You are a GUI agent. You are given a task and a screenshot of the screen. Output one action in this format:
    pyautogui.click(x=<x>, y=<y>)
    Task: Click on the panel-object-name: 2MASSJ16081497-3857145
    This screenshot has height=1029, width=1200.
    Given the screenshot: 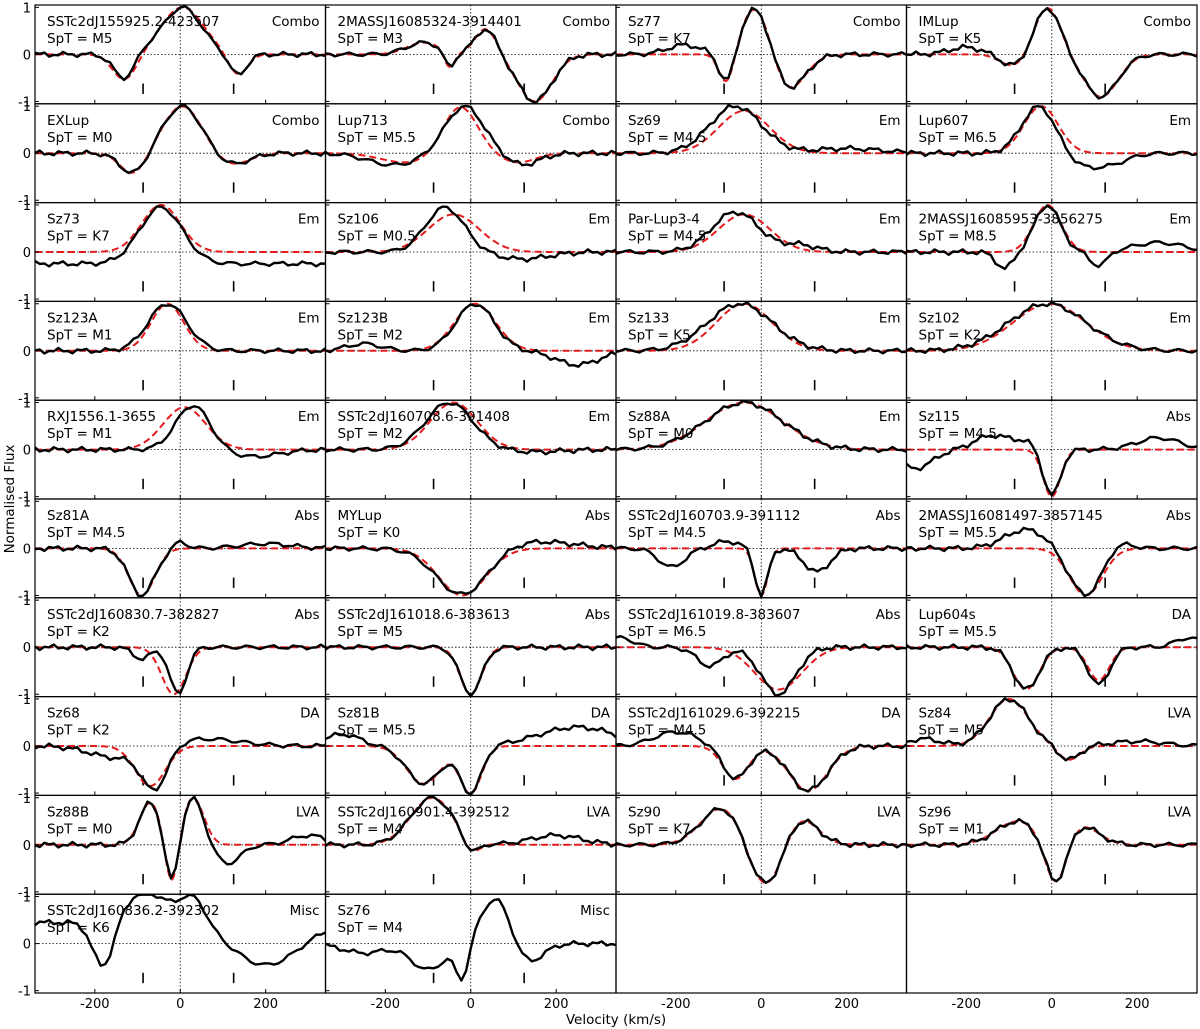 What is the action you would take?
    pyautogui.click(x=1011, y=516)
    